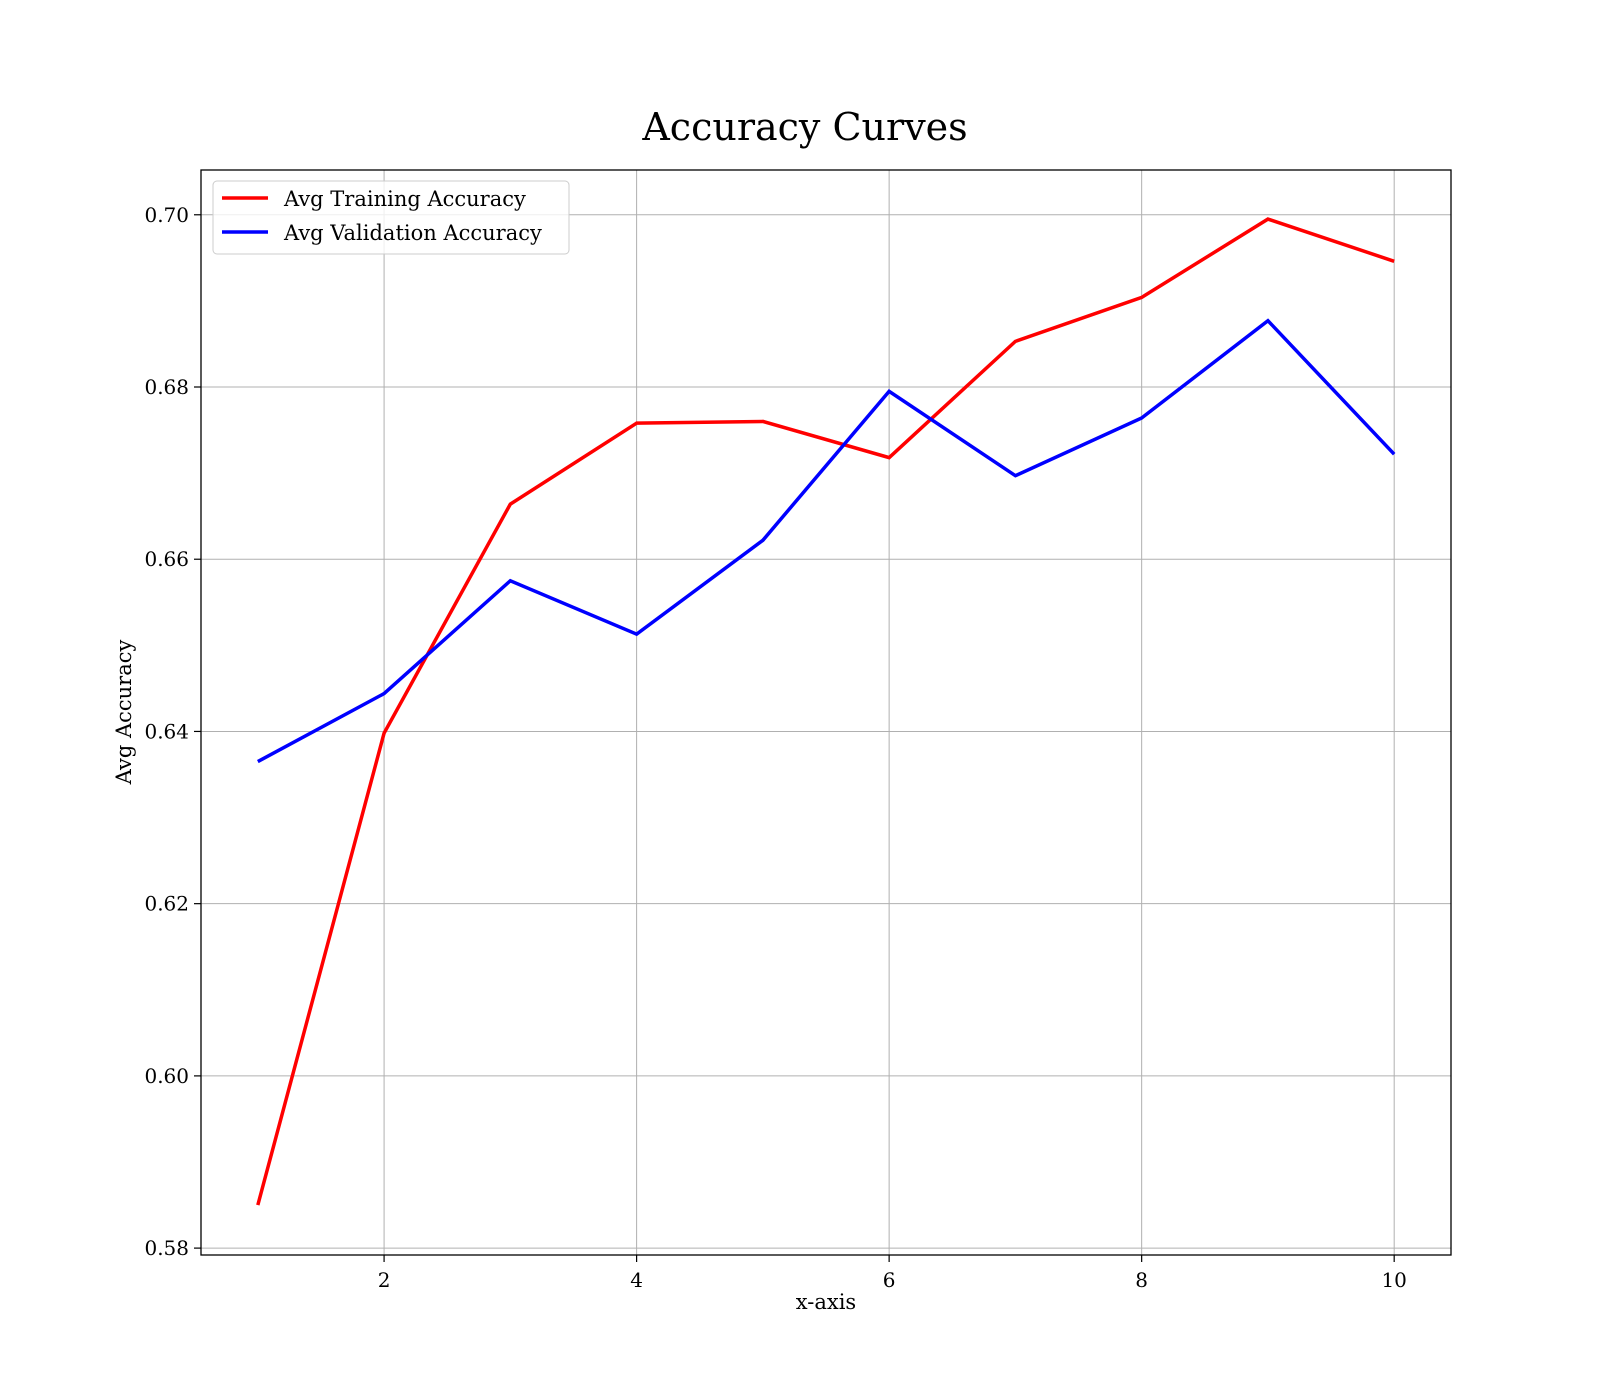 The height and width of the screenshot is (1400, 1600). I want to click on x-axis-ticks: 2 4 6 8 10, so click(892, 1273).